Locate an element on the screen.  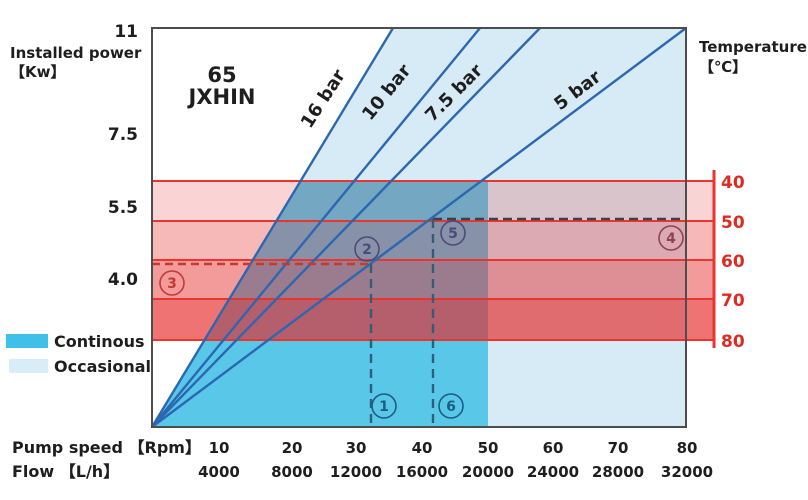
marker-6-circle is located at coordinates (451, 406).